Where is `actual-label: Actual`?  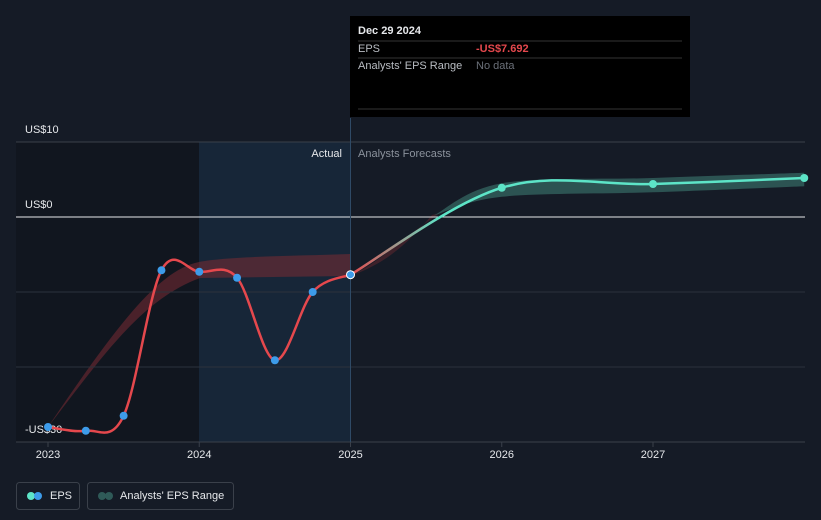 actual-label: Actual is located at coordinates (326, 154).